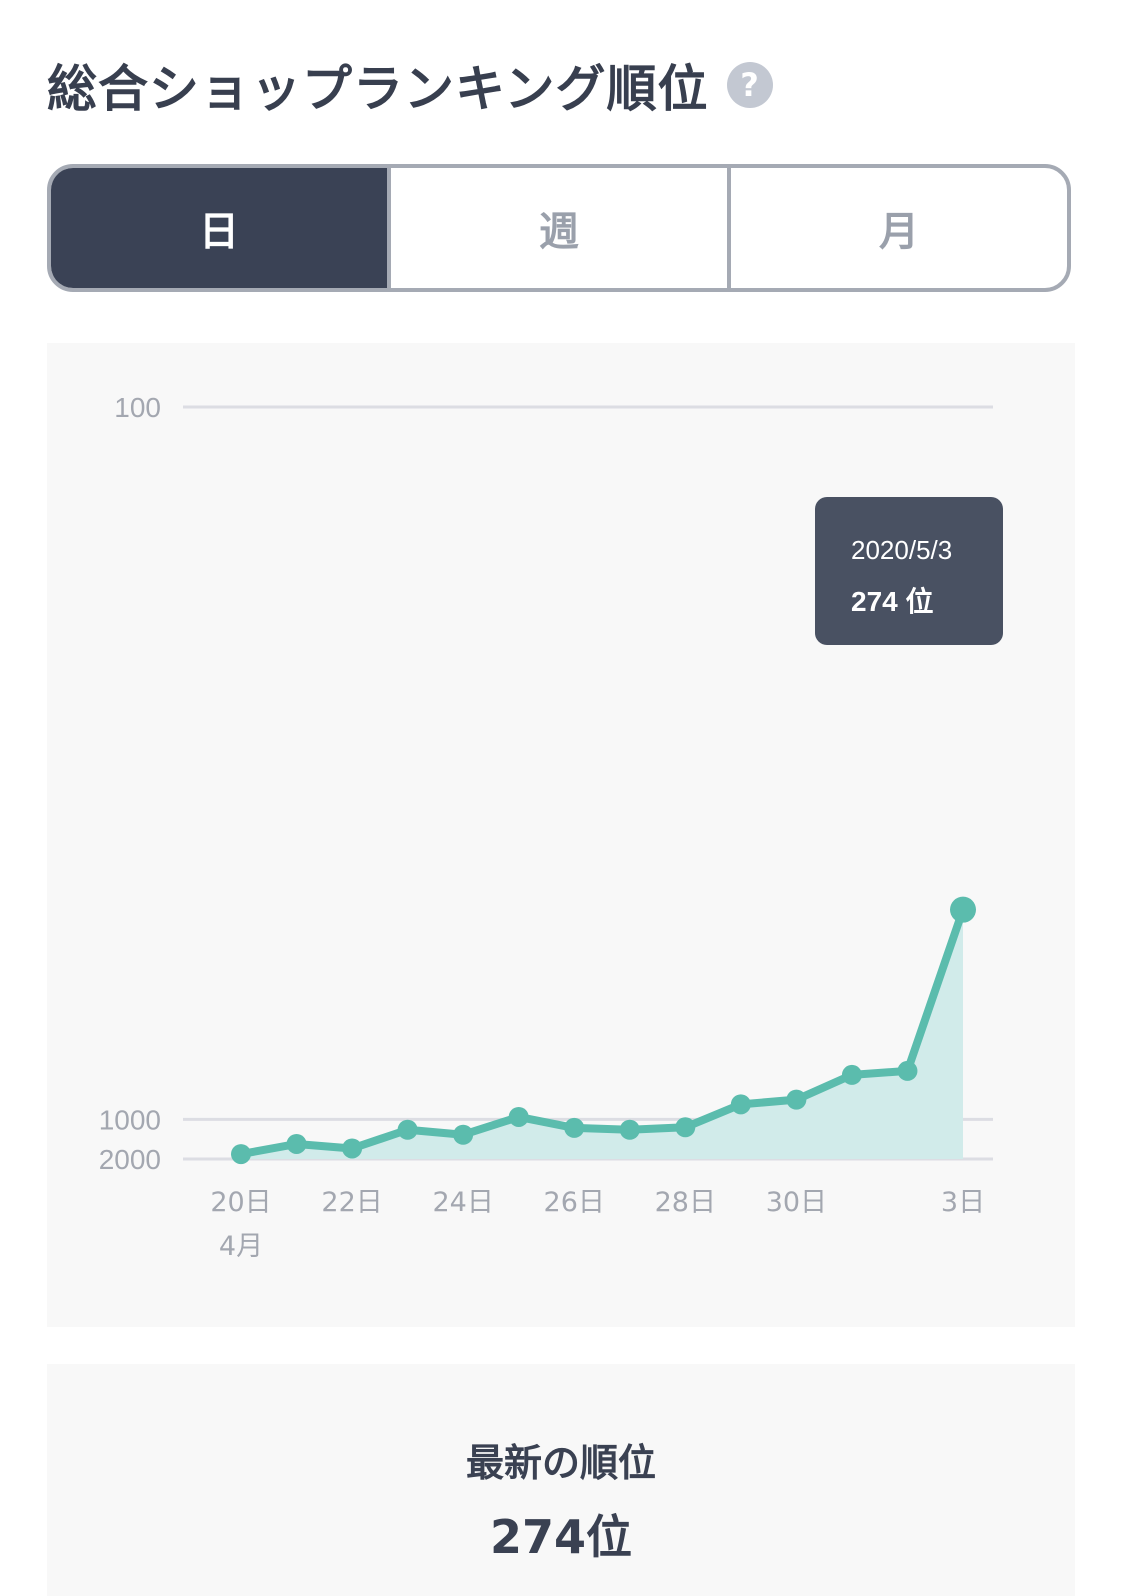 The width and height of the screenshot is (1124, 1596). I want to click on x-tick-label: 30日, so click(796, 1202).